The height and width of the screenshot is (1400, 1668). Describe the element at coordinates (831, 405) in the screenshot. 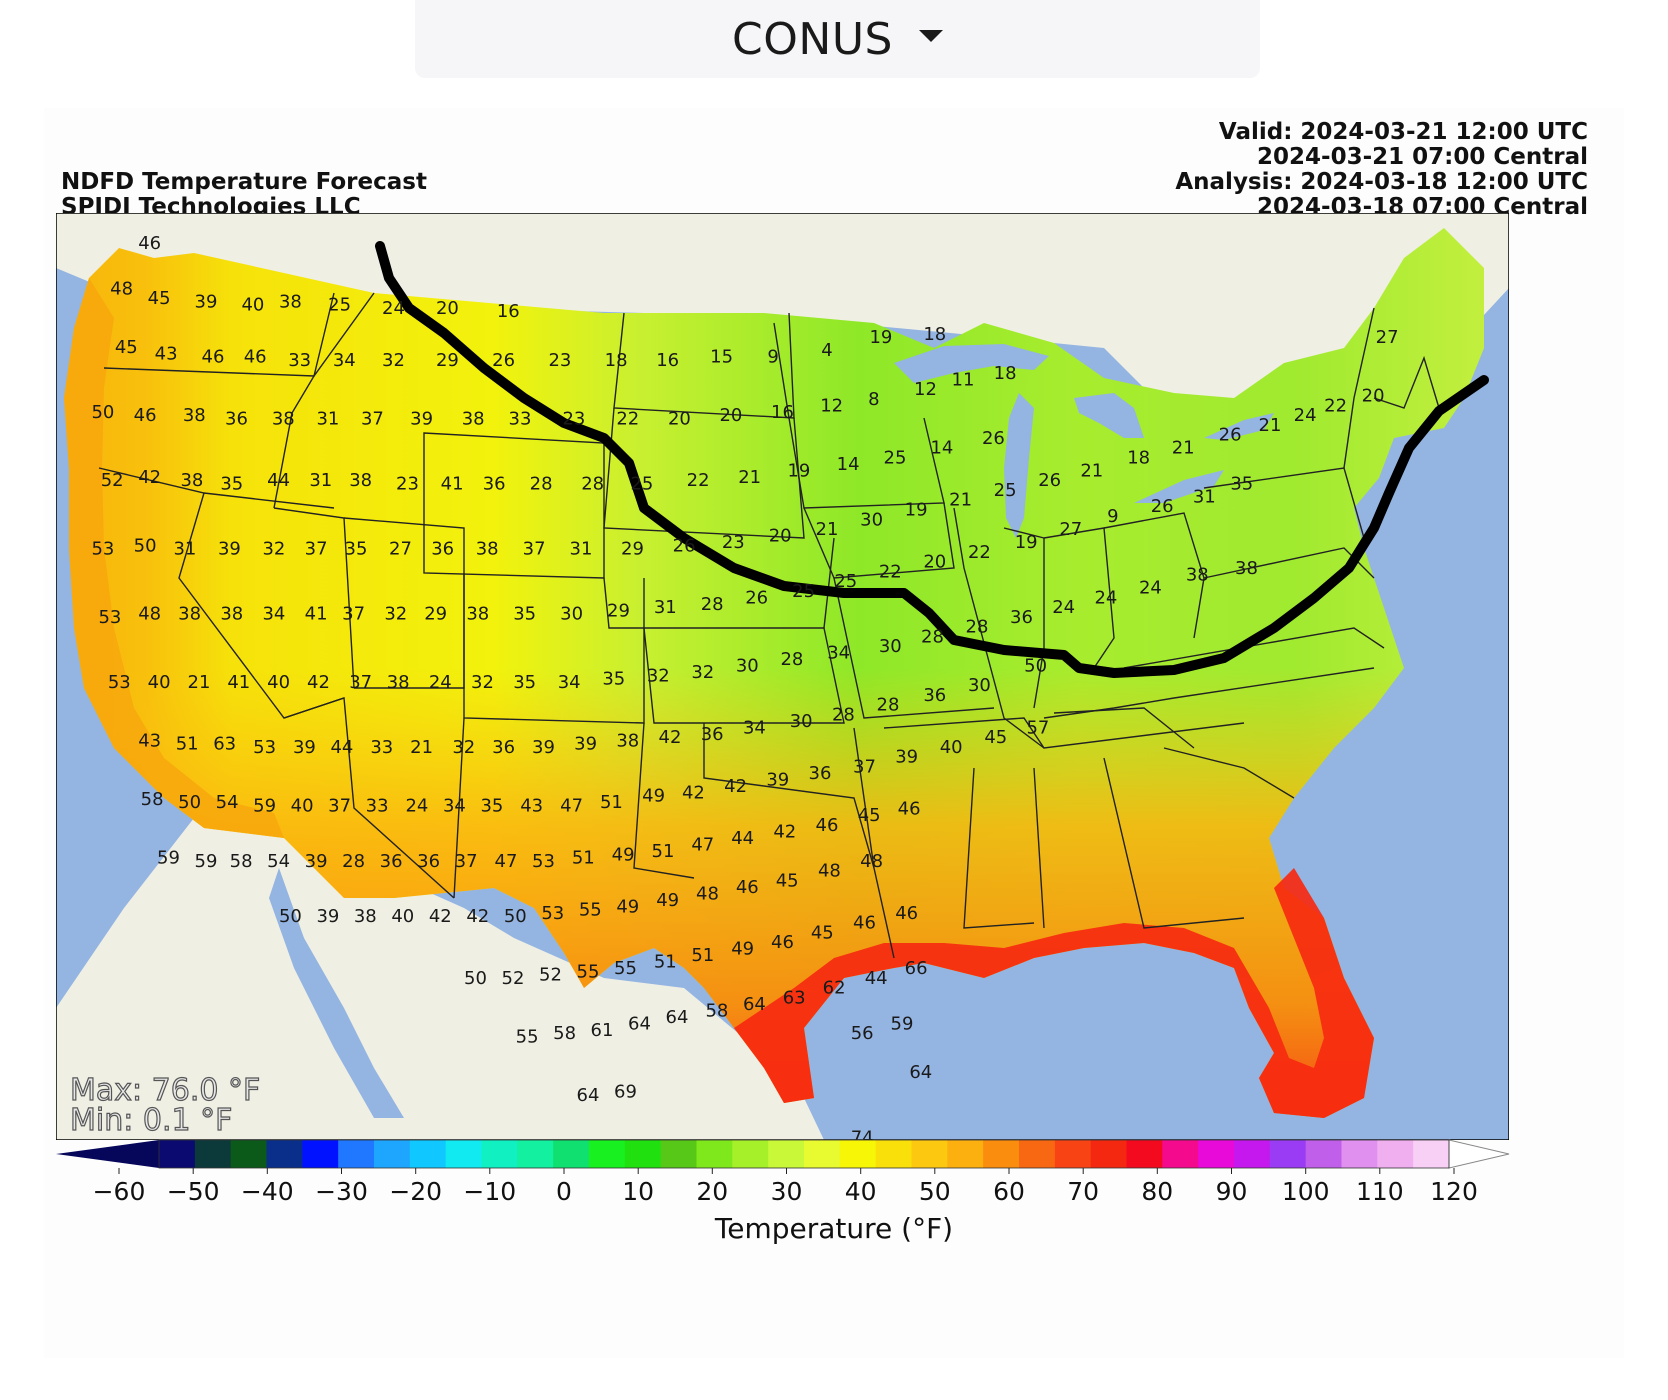

I see `city-temperature-42: 12` at that location.